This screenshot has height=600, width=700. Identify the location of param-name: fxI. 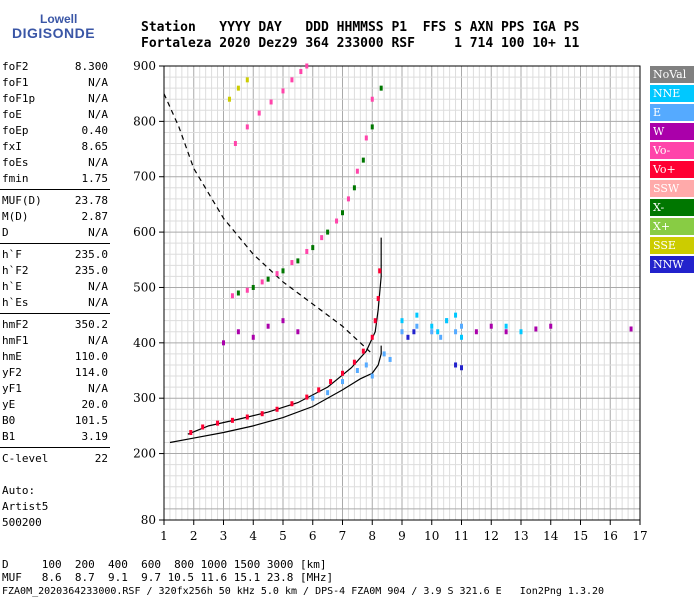
(12, 146).